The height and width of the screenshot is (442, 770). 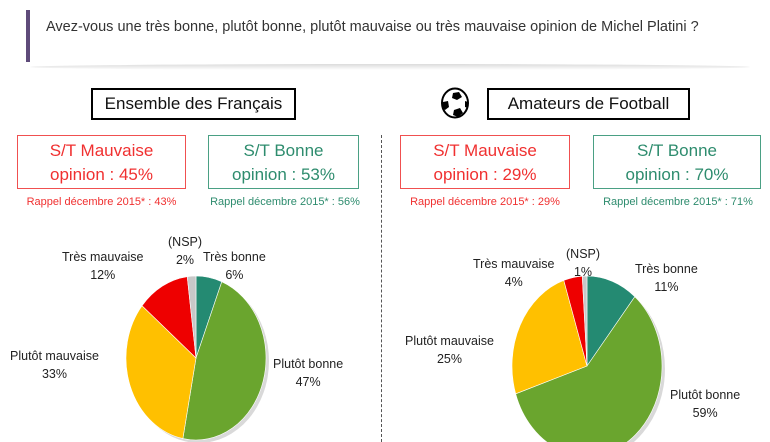 What do you see at coordinates (54, 365) in the screenshot?
I see `pie-label-plutot-mauvaise: Plutôt mauvaise 33%` at bounding box center [54, 365].